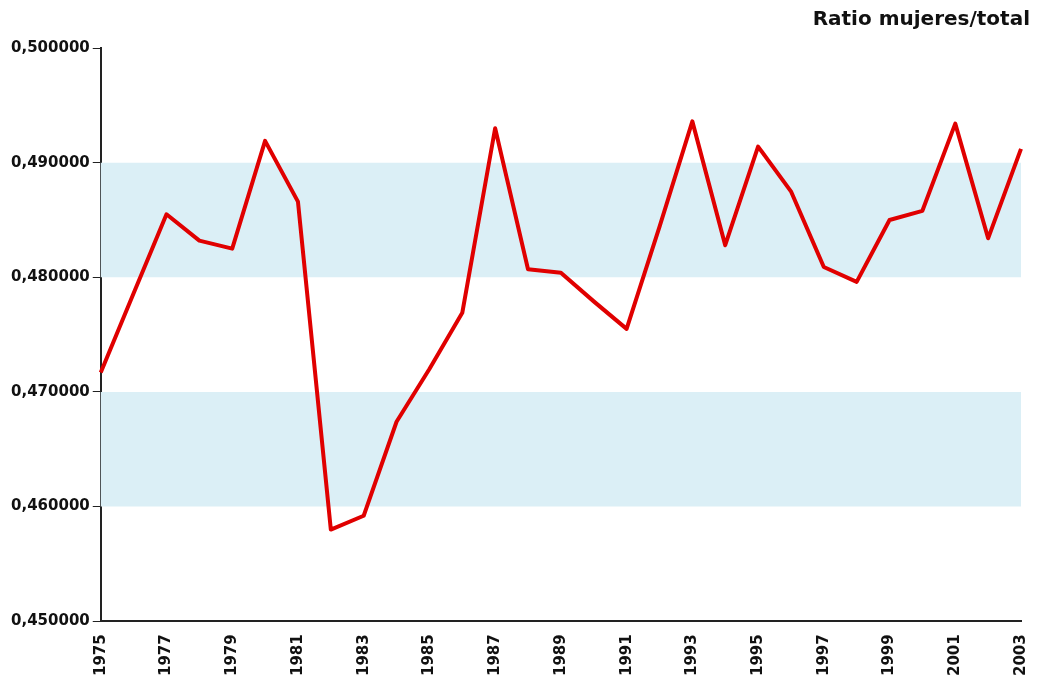  What do you see at coordinates (362, 655) in the screenshot?
I see `x-tick-label: 1983` at bounding box center [362, 655].